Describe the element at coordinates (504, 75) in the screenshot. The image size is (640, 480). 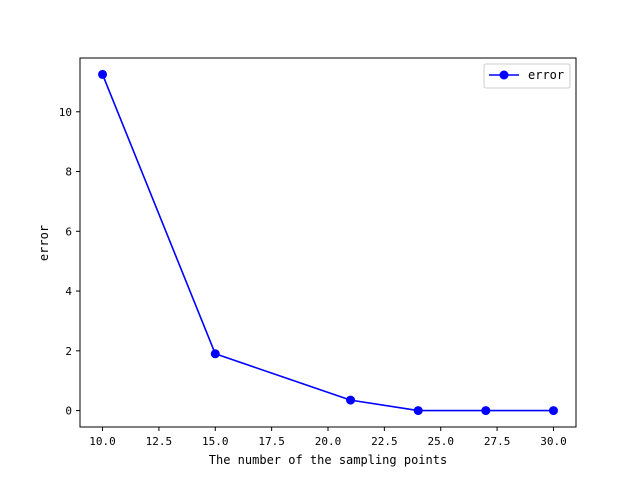
I see `legend-marker-swatch` at that location.